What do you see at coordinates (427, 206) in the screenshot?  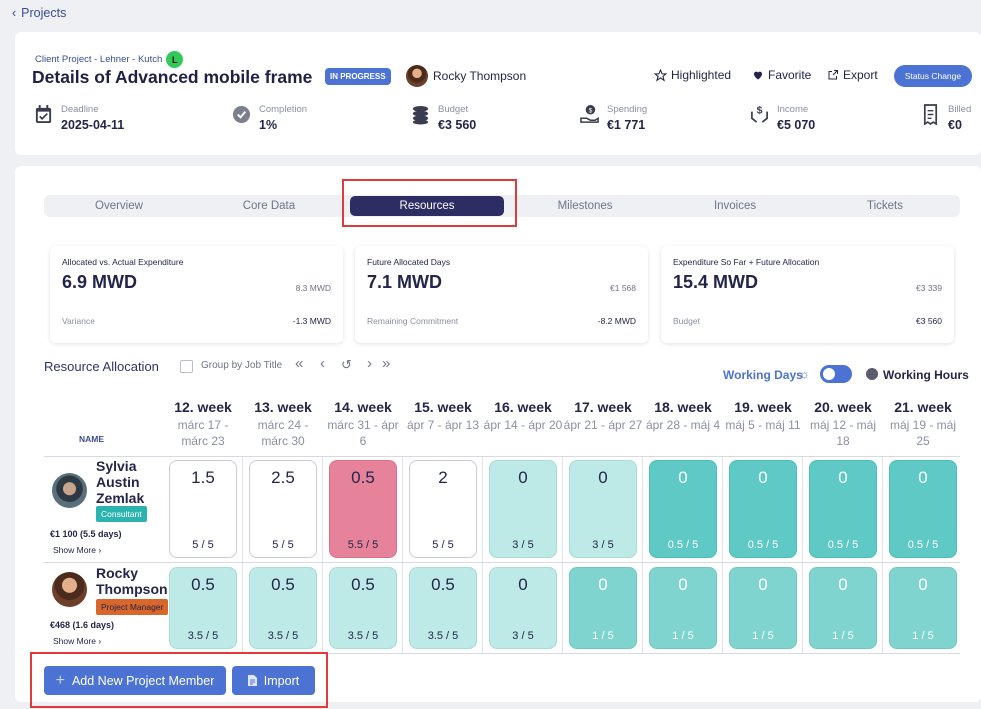 I see `tab-resources: Resources` at bounding box center [427, 206].